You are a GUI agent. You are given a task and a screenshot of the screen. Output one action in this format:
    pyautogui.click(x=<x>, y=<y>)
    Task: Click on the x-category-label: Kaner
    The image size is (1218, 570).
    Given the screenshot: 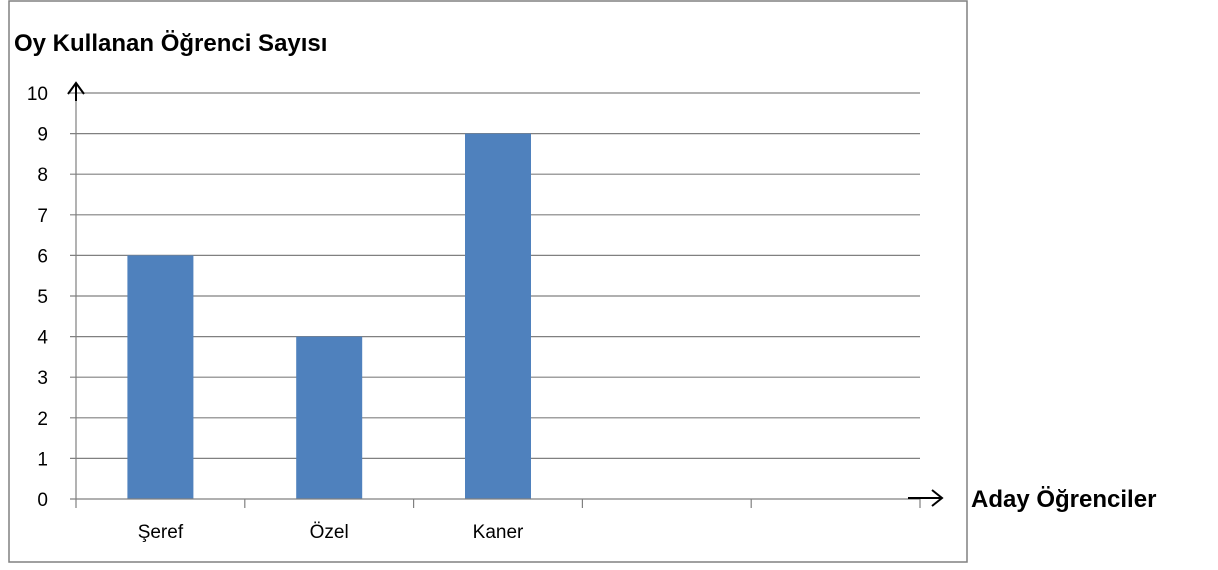 What is the action you would take?
    pyautogui.click(x=498, y=532)
    